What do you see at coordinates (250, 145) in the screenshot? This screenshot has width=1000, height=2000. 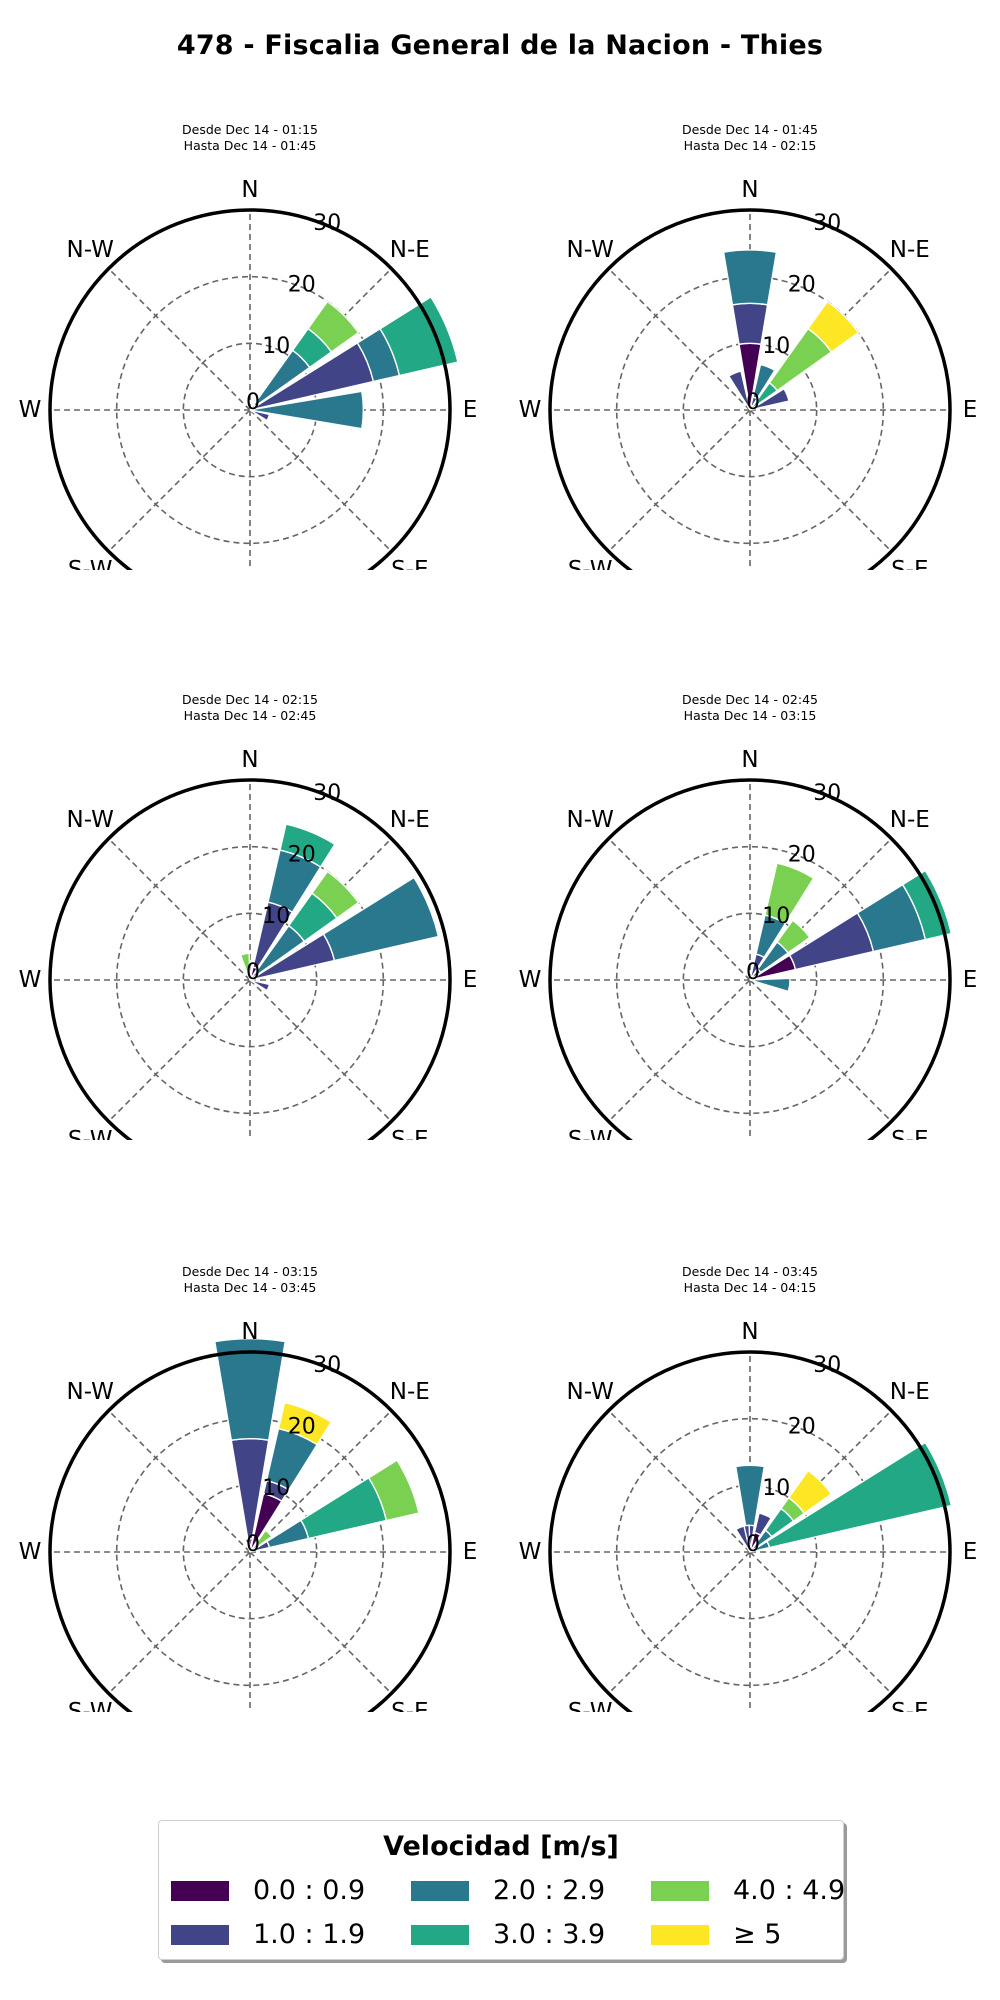 I see `period-to: Hasta Dec 14 - 01:45` at bounding box center [250, 145].